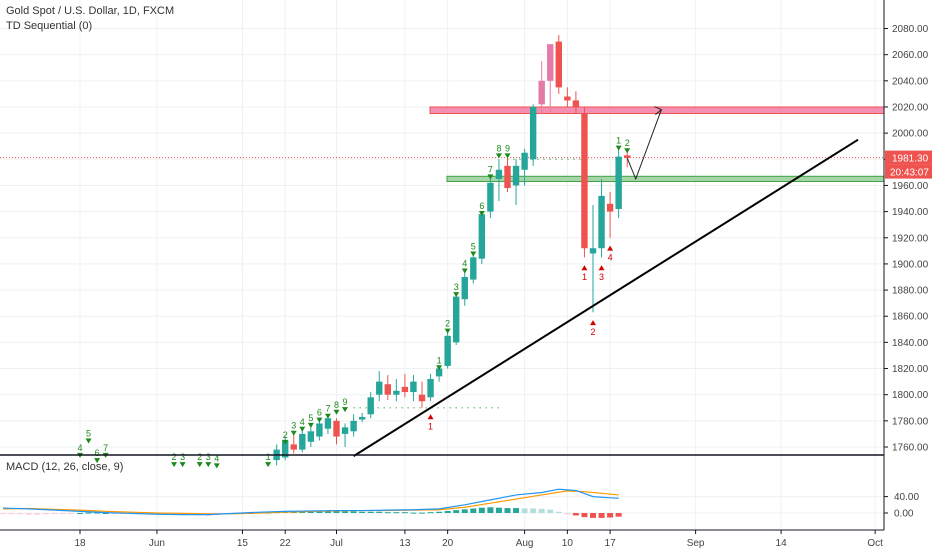  I want to click on td-down-label: 4, so click(610, 258).